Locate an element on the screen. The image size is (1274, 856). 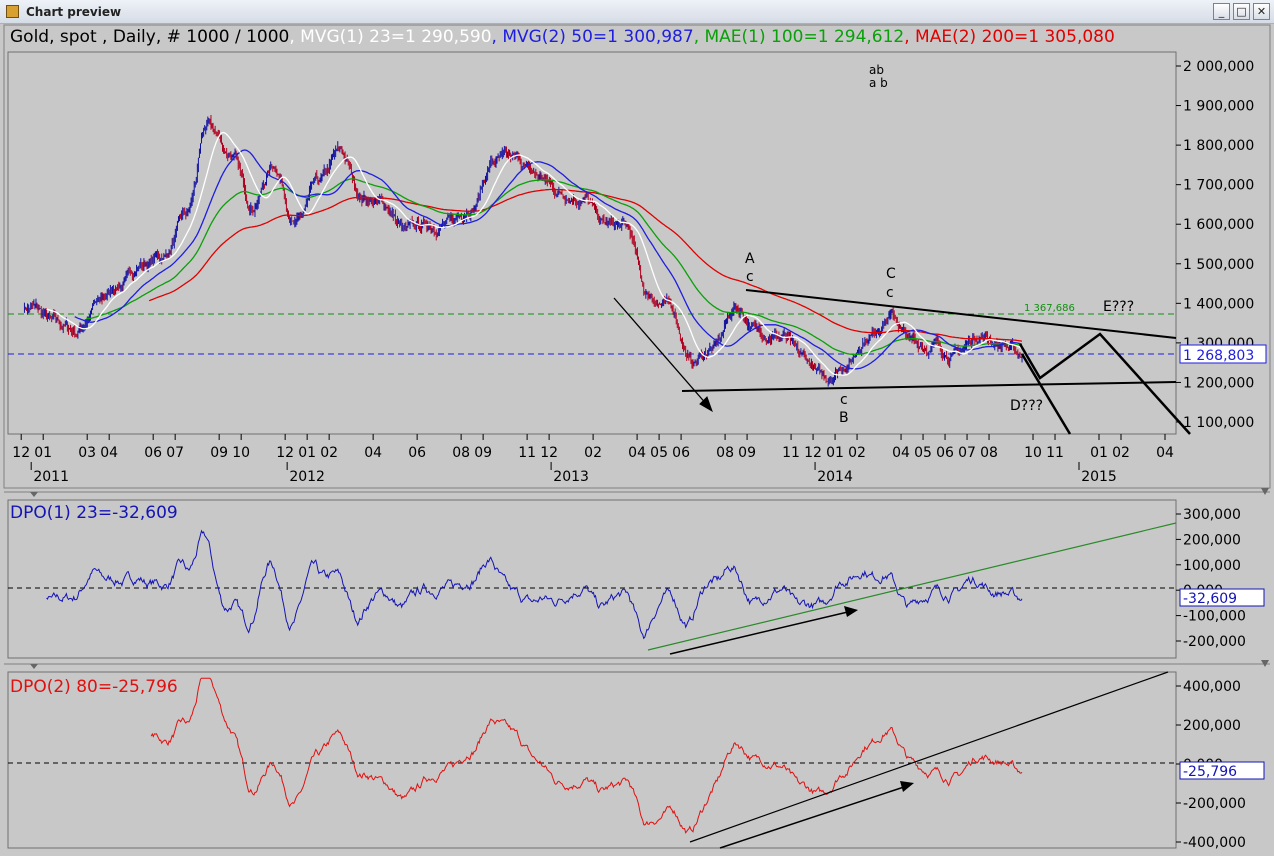
dpo1-last-box is located at coordinates (1222, 597).